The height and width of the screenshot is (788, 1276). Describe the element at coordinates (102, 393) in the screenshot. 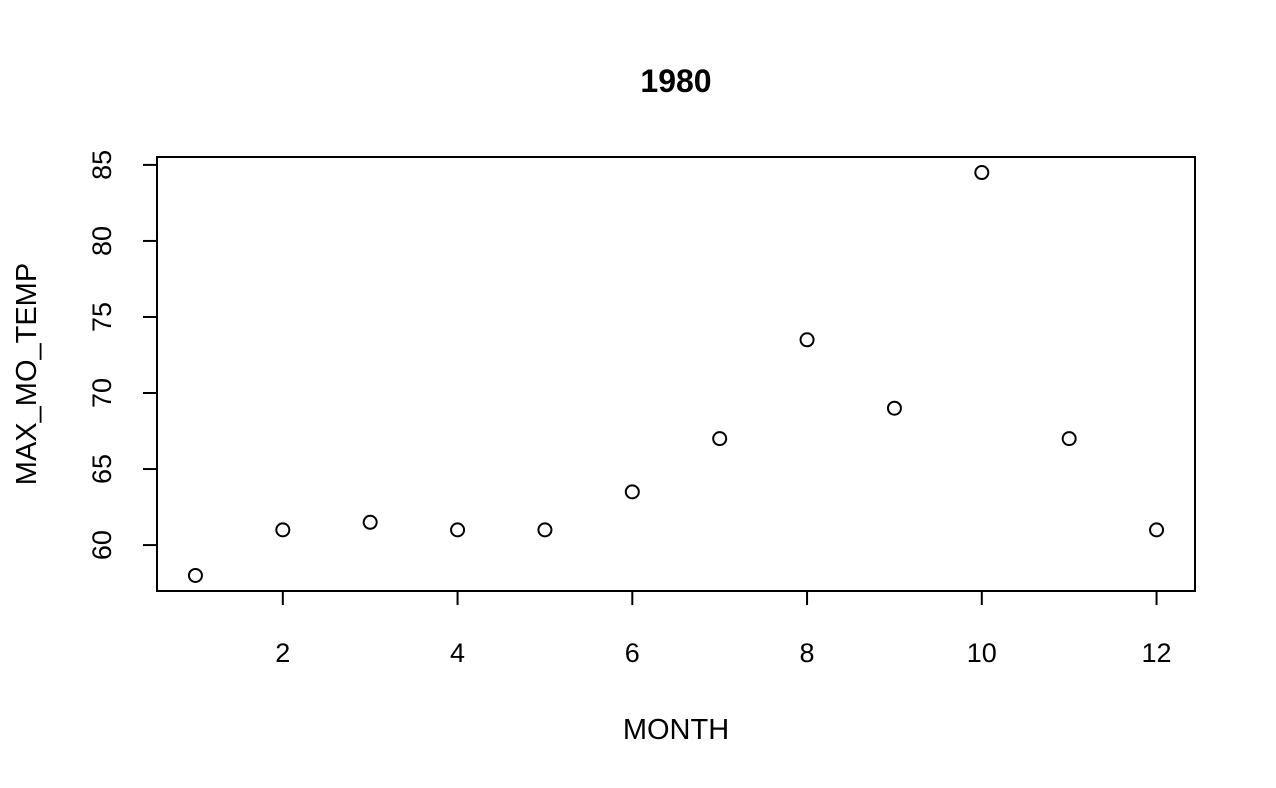

I see `y-tick-label: 70` at that location.